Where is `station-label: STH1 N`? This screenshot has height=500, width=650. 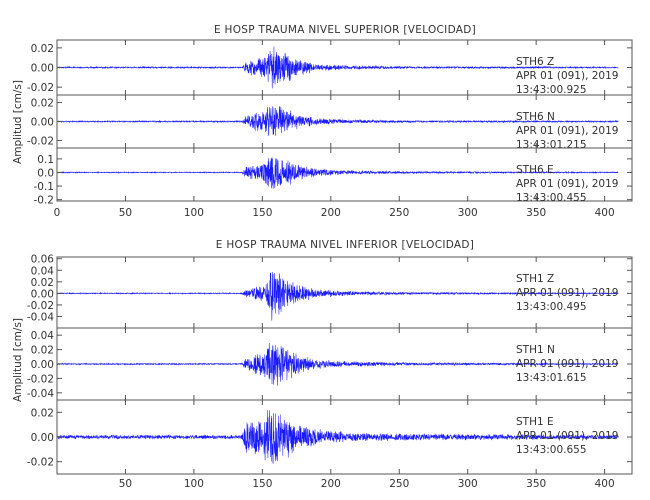
station-label: STH1 N is located at coordinates (535, 350).